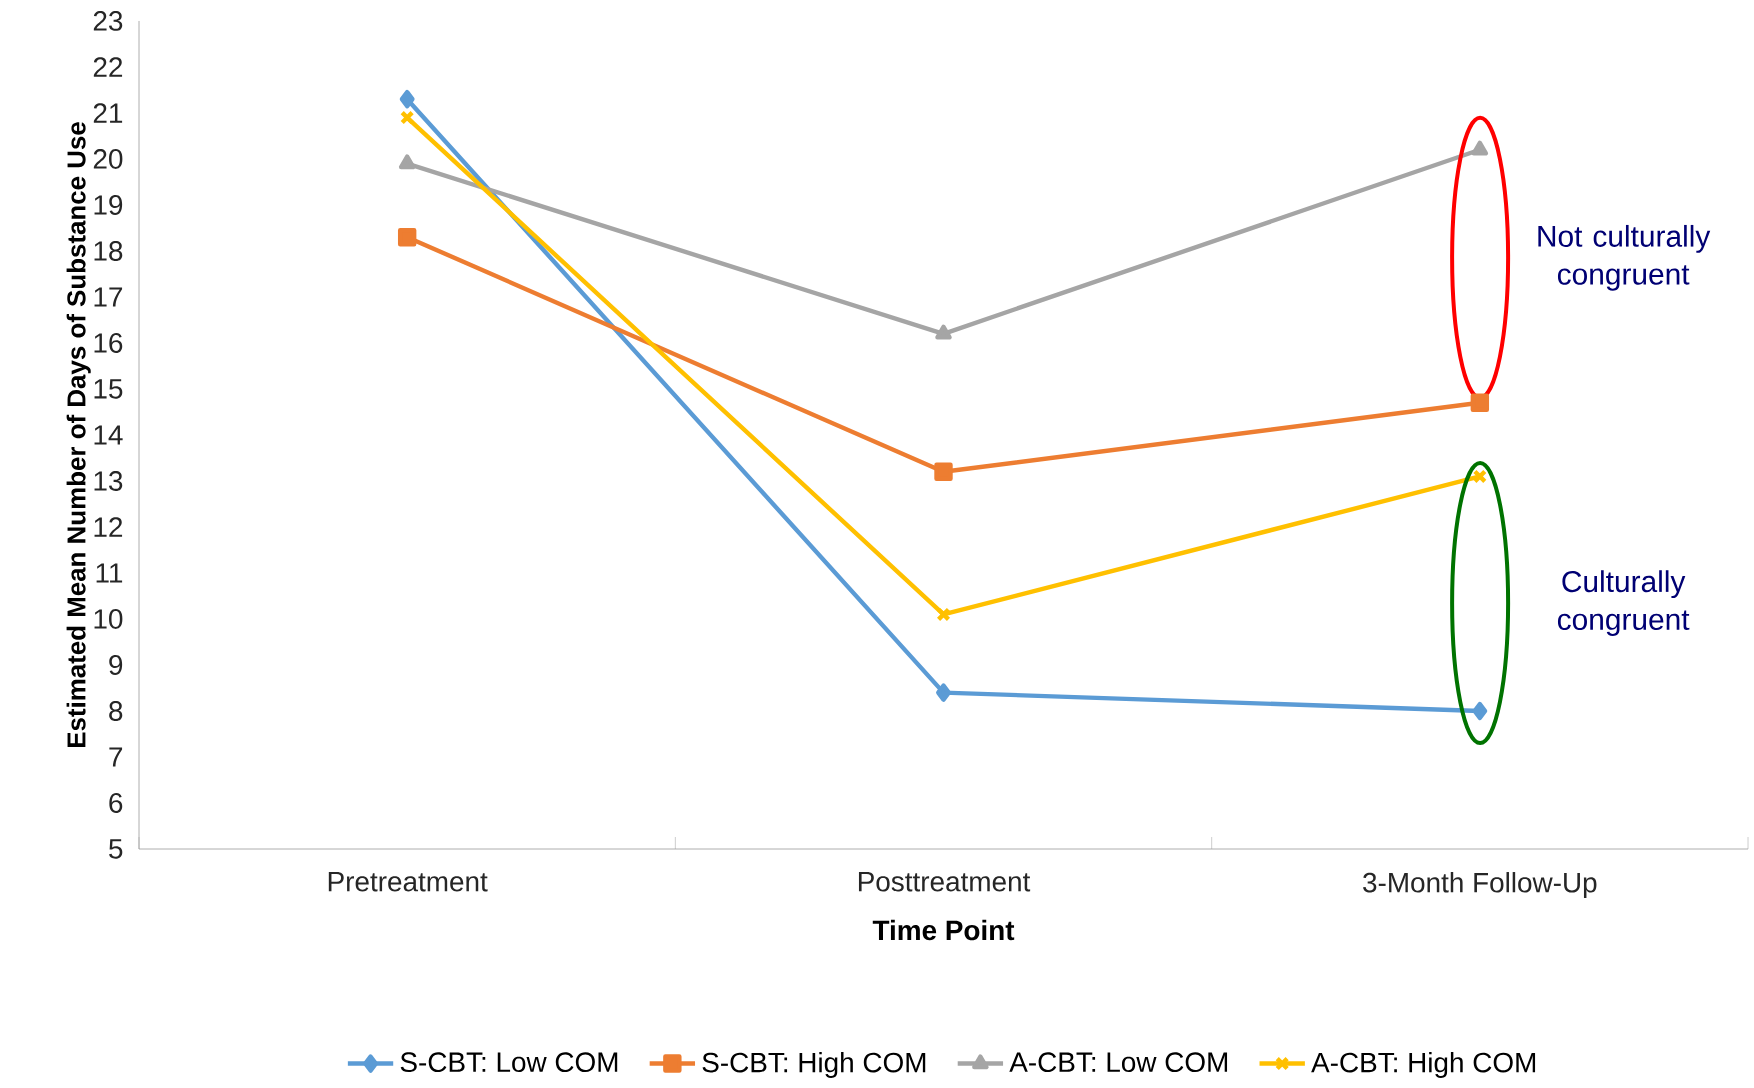 Image resolution: width=1754 pixels, height=1088 pixels. Describe the element at coordinates (408, 882) in the screenshot. I see `x-tick-label: Pretreatment` at that location.